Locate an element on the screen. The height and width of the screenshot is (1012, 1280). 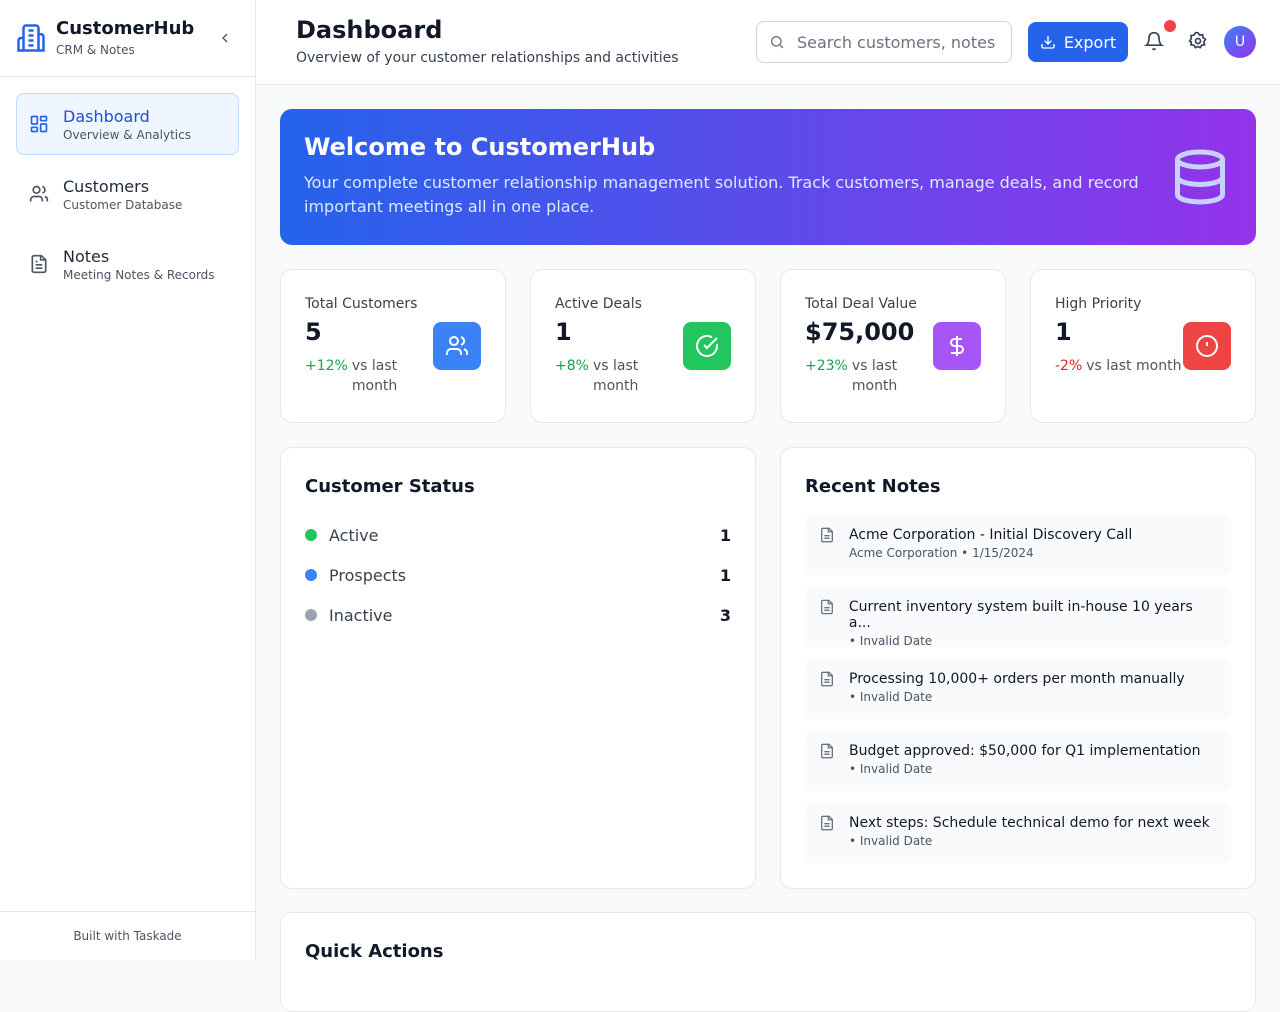
nav-sub: Overview & Analytics is located at coordinates (127, 134).